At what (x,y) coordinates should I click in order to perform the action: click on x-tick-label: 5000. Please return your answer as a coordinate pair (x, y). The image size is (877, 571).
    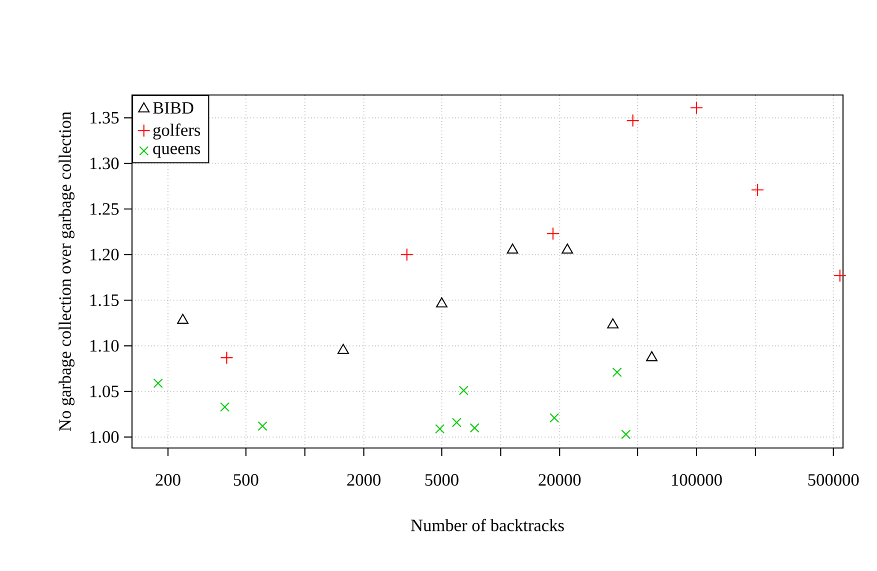
    Looking at the image, I should click on (441, 480).